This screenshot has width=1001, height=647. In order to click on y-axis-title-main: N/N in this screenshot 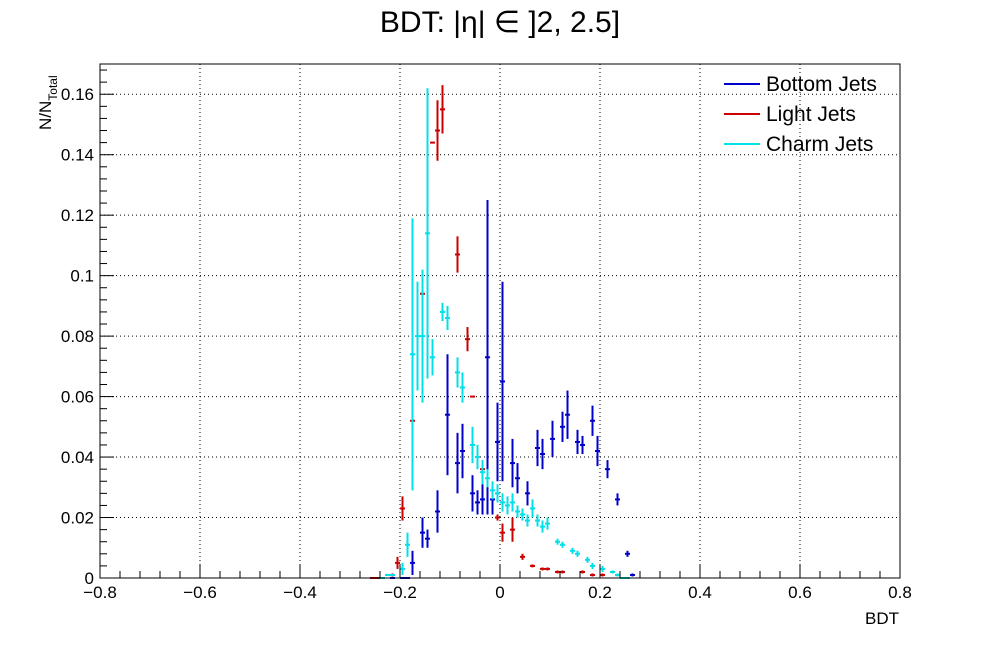, I will do `click(45, 115)`.